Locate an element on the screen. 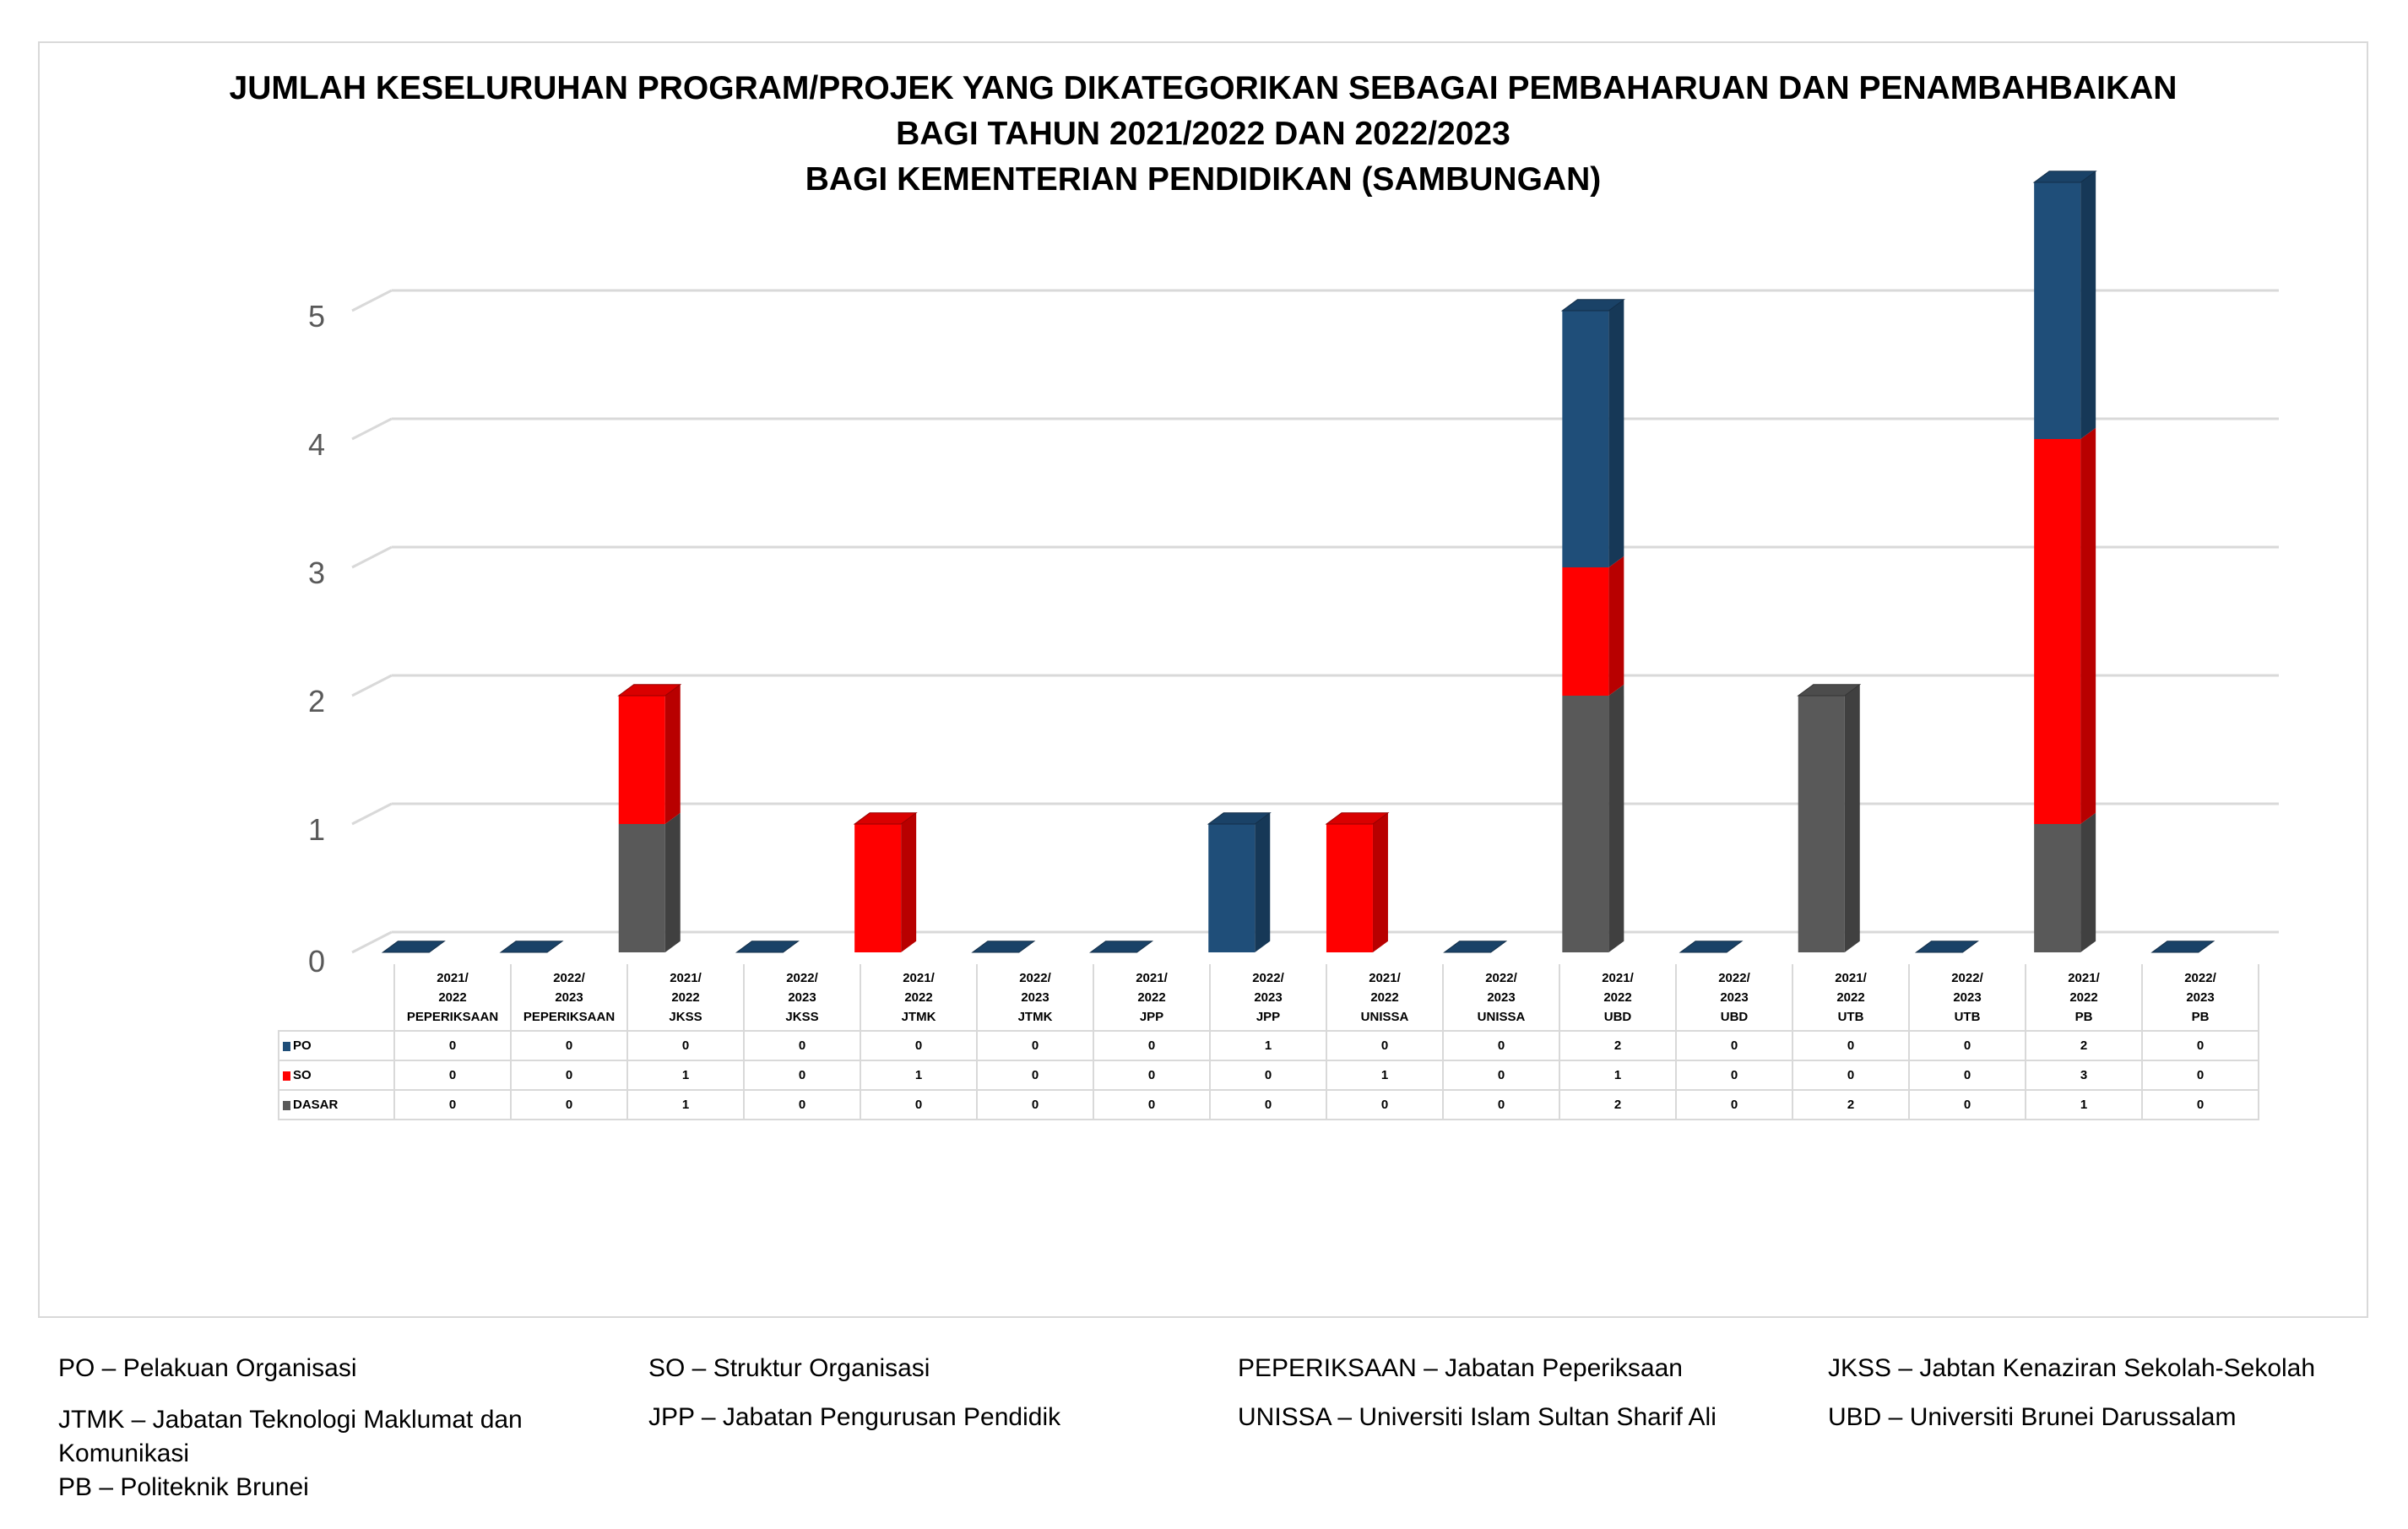  y-tick-label: 3 is located at coordinates (316, 573).